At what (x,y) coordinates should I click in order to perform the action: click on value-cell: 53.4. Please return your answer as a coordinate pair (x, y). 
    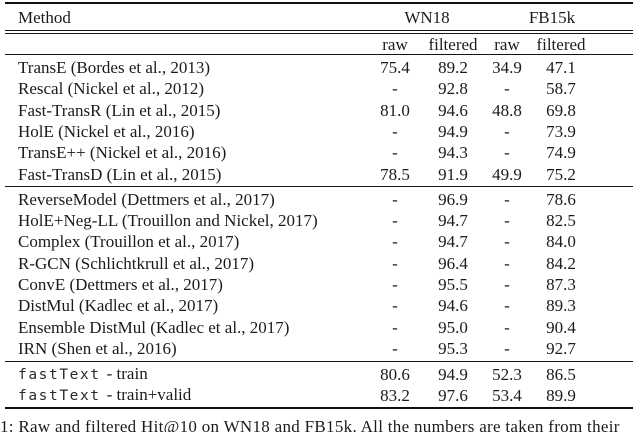
    Looking at the image, I should click on (507, 396).